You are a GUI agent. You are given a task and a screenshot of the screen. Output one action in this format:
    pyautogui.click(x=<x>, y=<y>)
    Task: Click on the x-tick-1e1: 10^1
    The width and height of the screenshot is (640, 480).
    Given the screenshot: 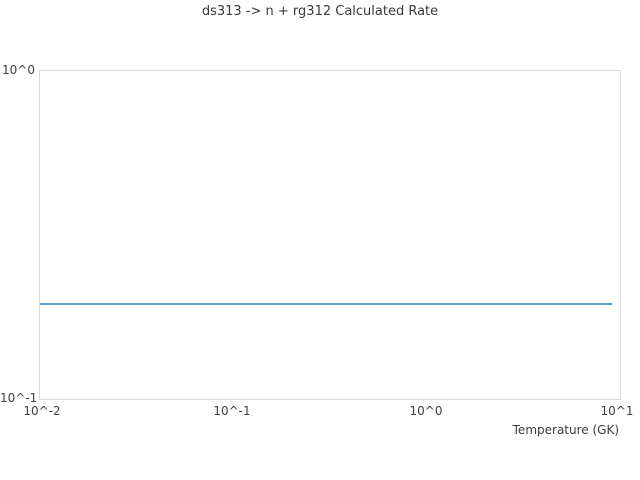 What is the action you would take?
    pyautogui.click(x=617, y=411)
    